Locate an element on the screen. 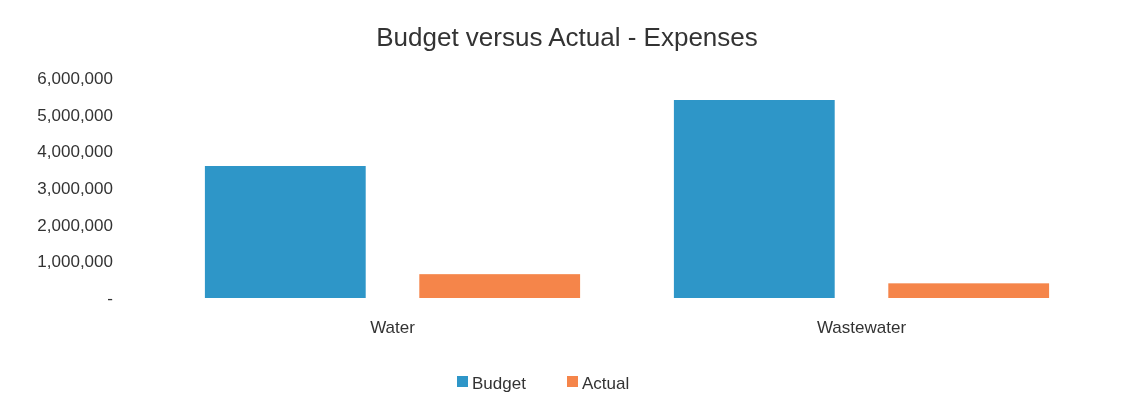 The image size is (1134, 417). chart-title: Budget versus Actual - Expenses is located at coordinates (567, 37).